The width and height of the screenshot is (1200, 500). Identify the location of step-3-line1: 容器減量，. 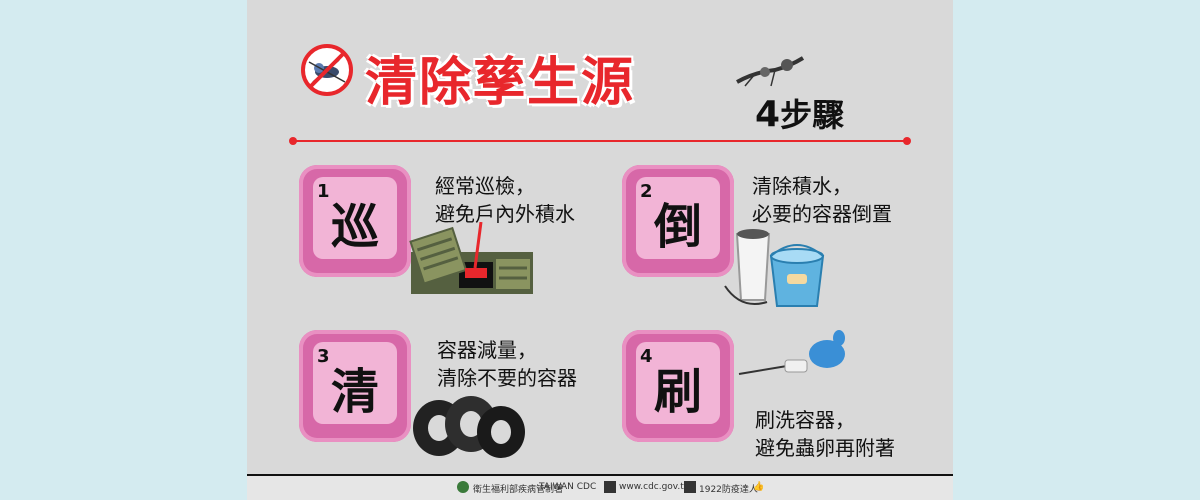
(487, 350).